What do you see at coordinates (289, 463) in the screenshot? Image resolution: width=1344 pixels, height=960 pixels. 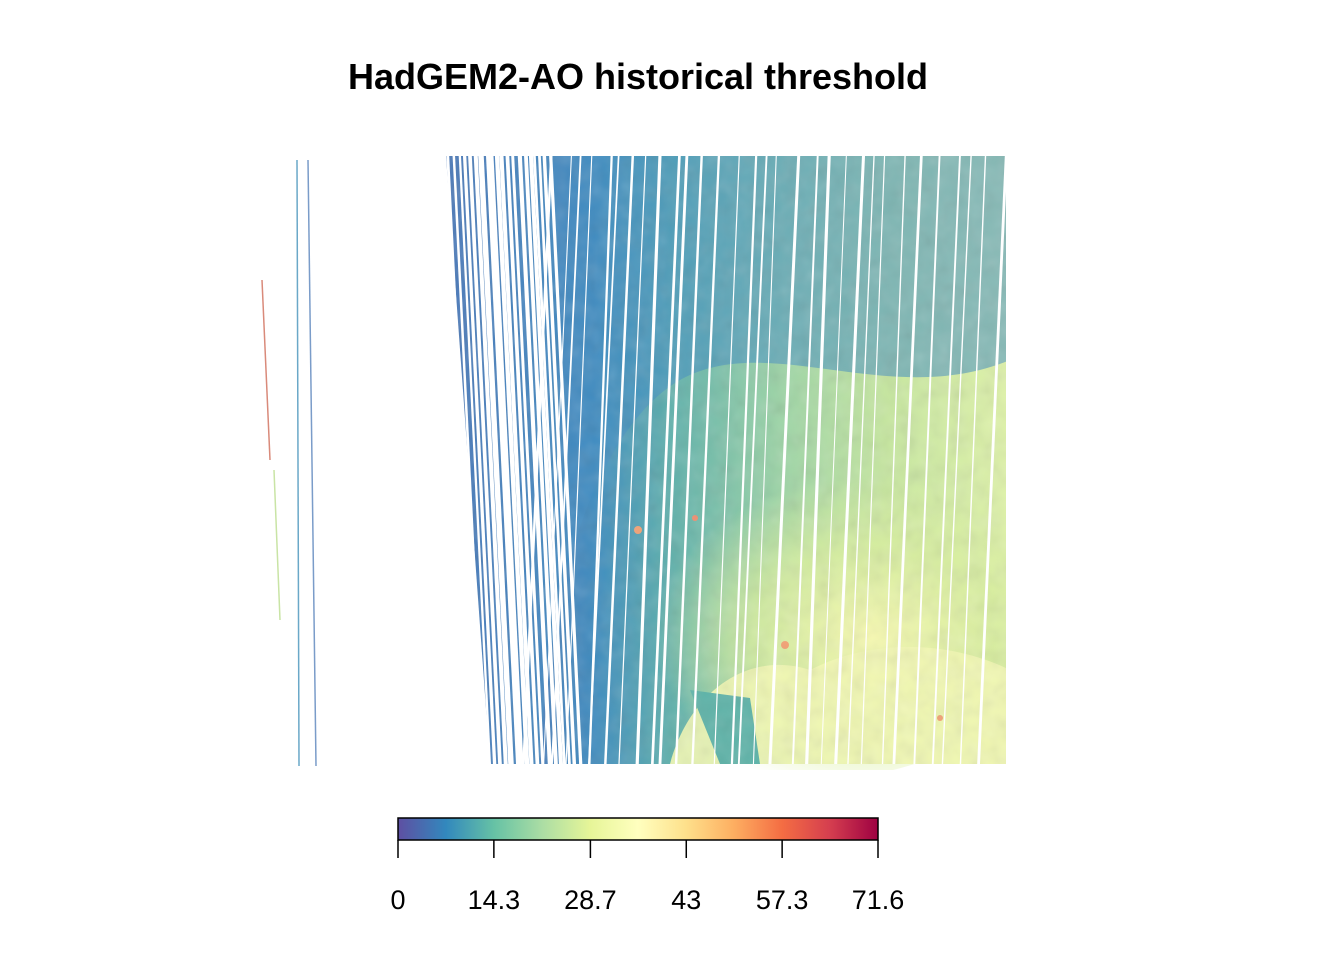 I see `western-fringe` at bounding box center [289, 463].